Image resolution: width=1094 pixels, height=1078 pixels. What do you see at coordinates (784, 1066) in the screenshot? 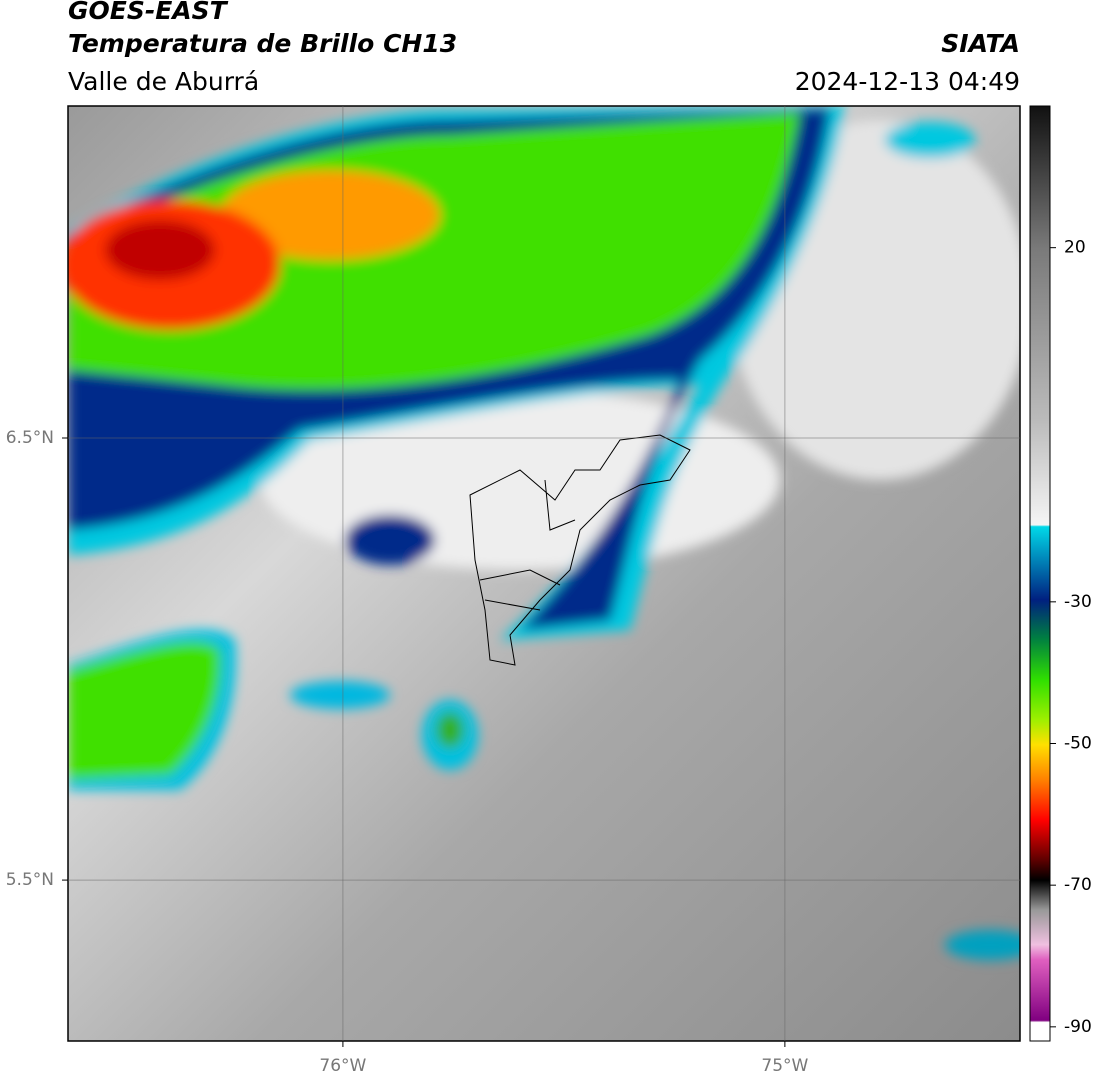
I see `lon-label: 75°W` at bounding box center [784, 1066].